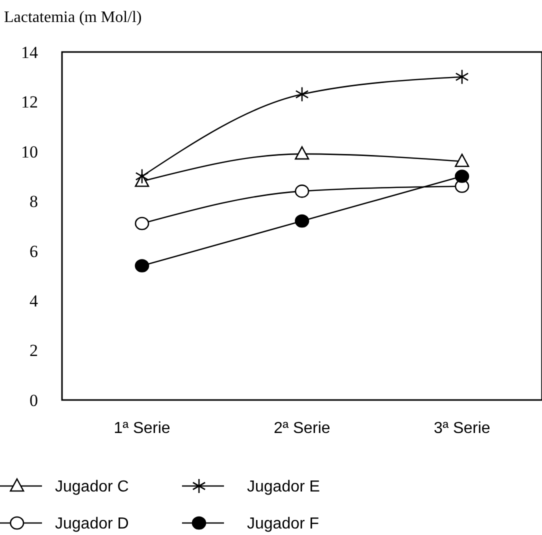  Describe the element at coordinates (29, 52) in the screenshot. I see `y-tick-label: 14` at that location.